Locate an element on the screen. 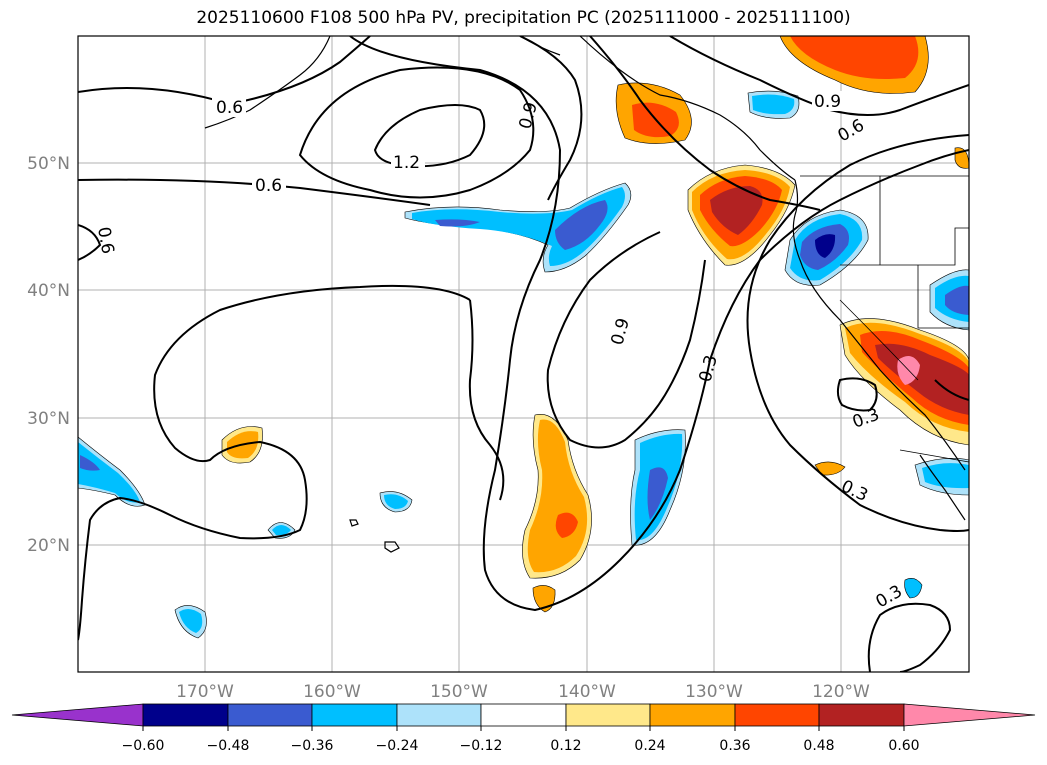  colorbar-ticks is located at coordinates (523, 728).